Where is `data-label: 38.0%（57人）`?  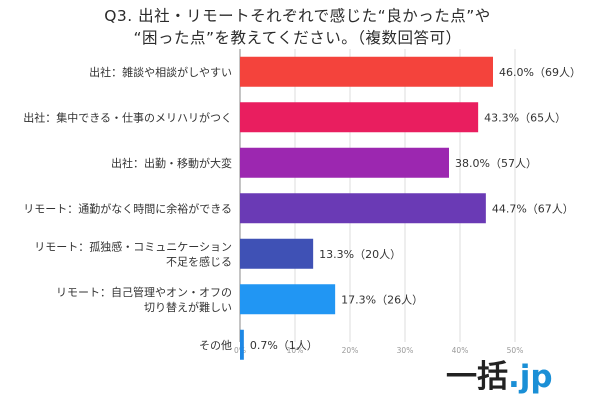 data-label: 38.0%（57人） is located at coordinates (496, 163).